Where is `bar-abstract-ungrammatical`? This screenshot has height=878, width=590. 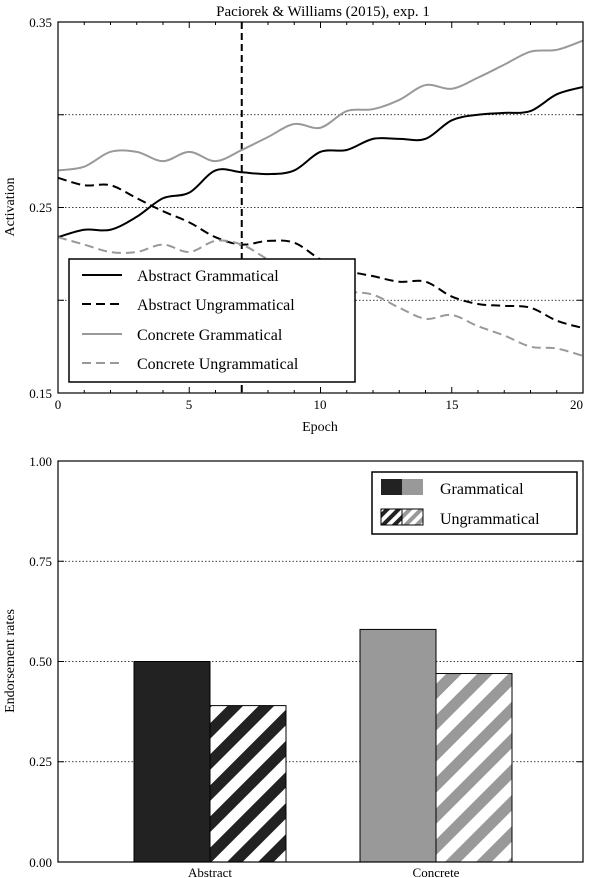
bar-abstract-ungrammatical is located at coordinates (248, 784).